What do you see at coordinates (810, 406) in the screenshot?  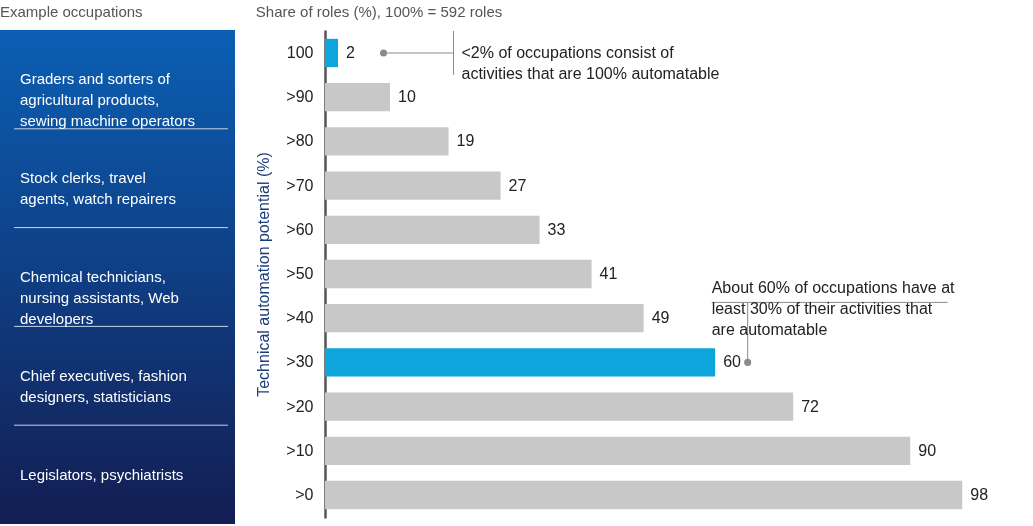 I see `data-label: 72` at bounding box center [810, 406].